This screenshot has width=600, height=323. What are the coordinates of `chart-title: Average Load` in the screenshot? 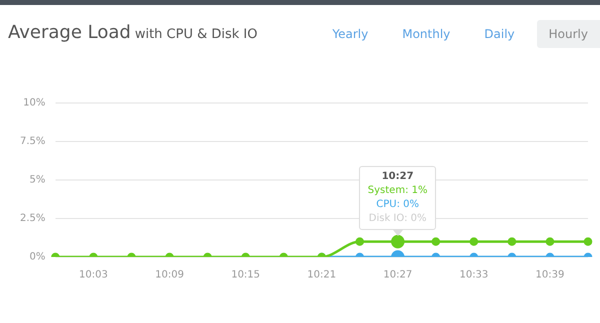 It's located at (69, 32).